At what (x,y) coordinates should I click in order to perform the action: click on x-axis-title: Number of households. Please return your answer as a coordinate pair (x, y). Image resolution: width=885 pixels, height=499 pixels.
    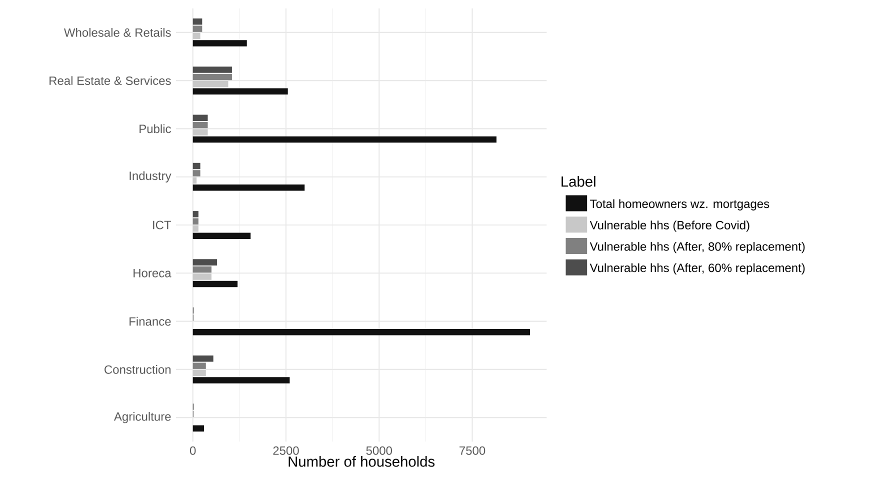
    Looking at the image, I should click on (361, 461).